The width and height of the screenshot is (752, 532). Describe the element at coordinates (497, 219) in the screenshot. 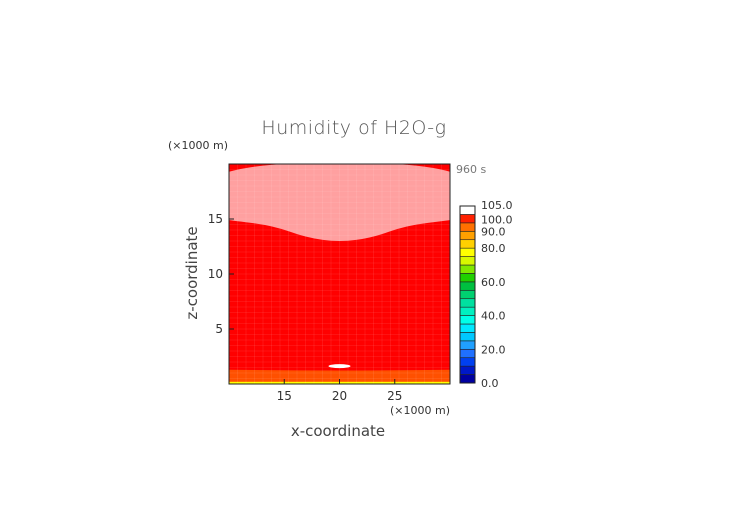

I see `colorbar-tick-label: 100.0` at that location.